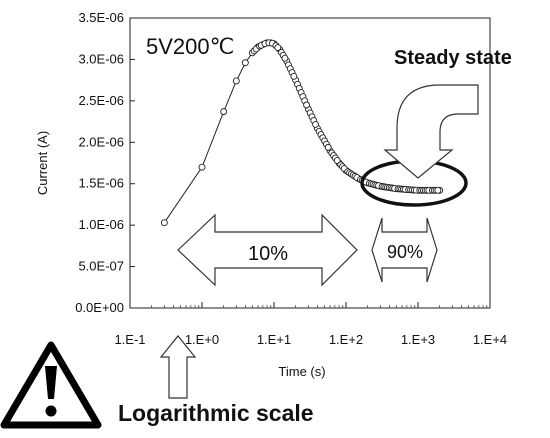 Image resolution: width=550 pixels, height=438 pixels. Describe the element at coordinates (490, 339) in the screenshot. I see `x-tick-label: 1.E+4` at that location.